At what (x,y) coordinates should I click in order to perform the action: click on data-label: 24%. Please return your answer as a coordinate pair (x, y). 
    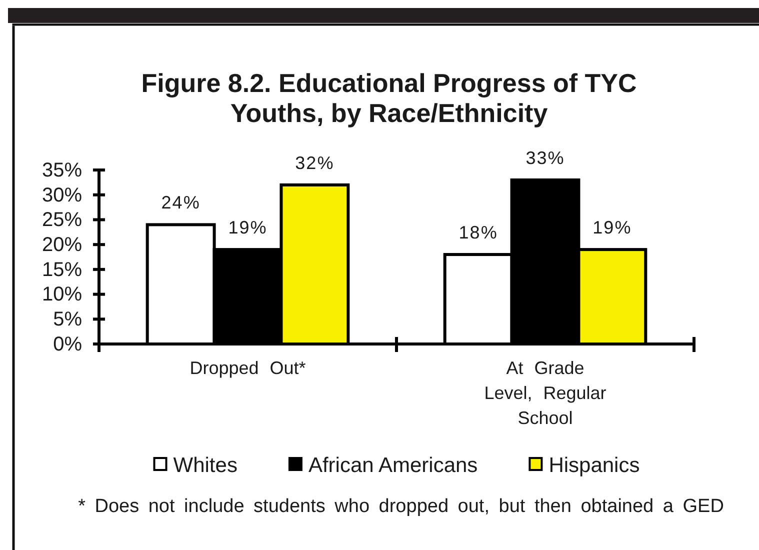
    Looking at the image, I should click on (180, 202).